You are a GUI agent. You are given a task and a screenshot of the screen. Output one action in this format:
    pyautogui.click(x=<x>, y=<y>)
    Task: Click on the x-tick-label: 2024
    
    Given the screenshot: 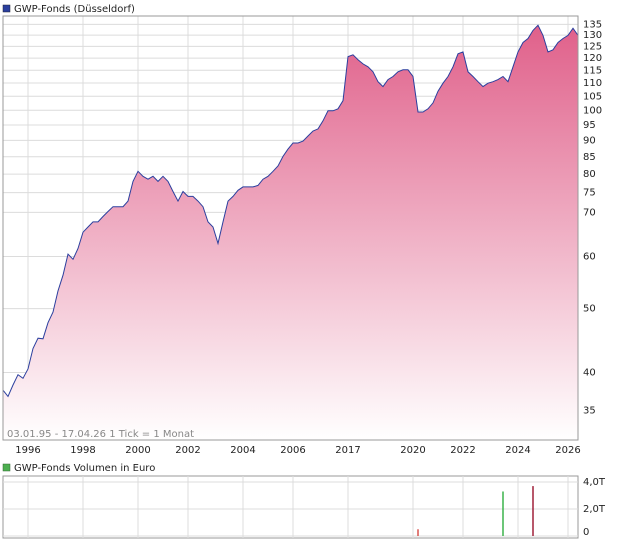 What is the action you would take?
    pyautogui.click(x=517, y=450)
    